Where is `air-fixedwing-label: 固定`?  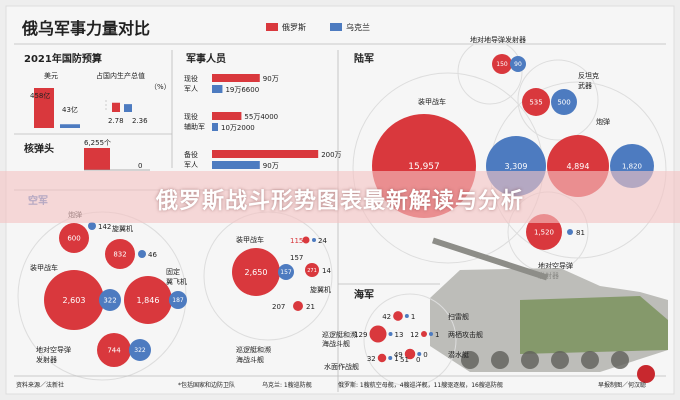 air-fixedwing-label: 固定 is located at coordinates (173, 271).